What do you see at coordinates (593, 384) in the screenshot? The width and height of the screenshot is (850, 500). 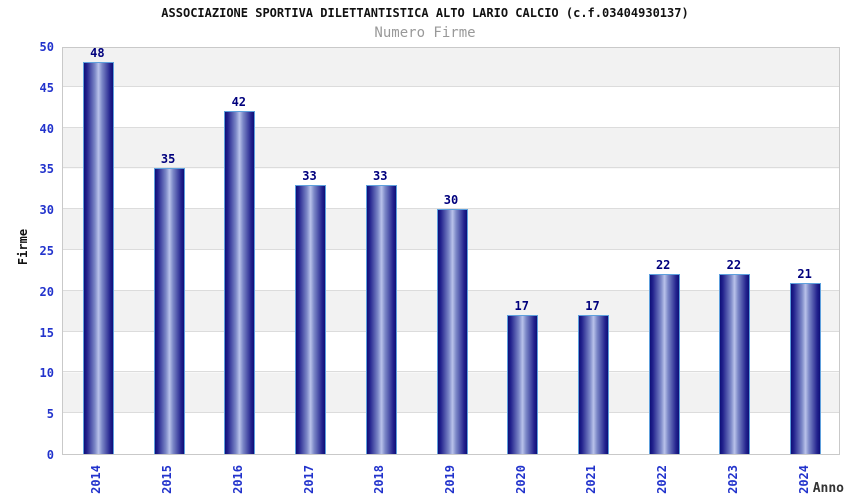 I see `bar-2021` at bounding box center [593, 384].